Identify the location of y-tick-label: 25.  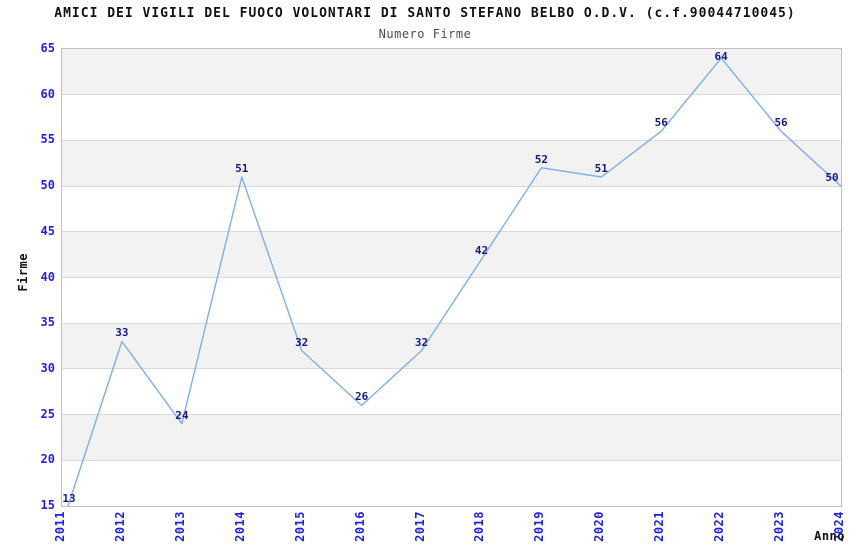
(47, 413).